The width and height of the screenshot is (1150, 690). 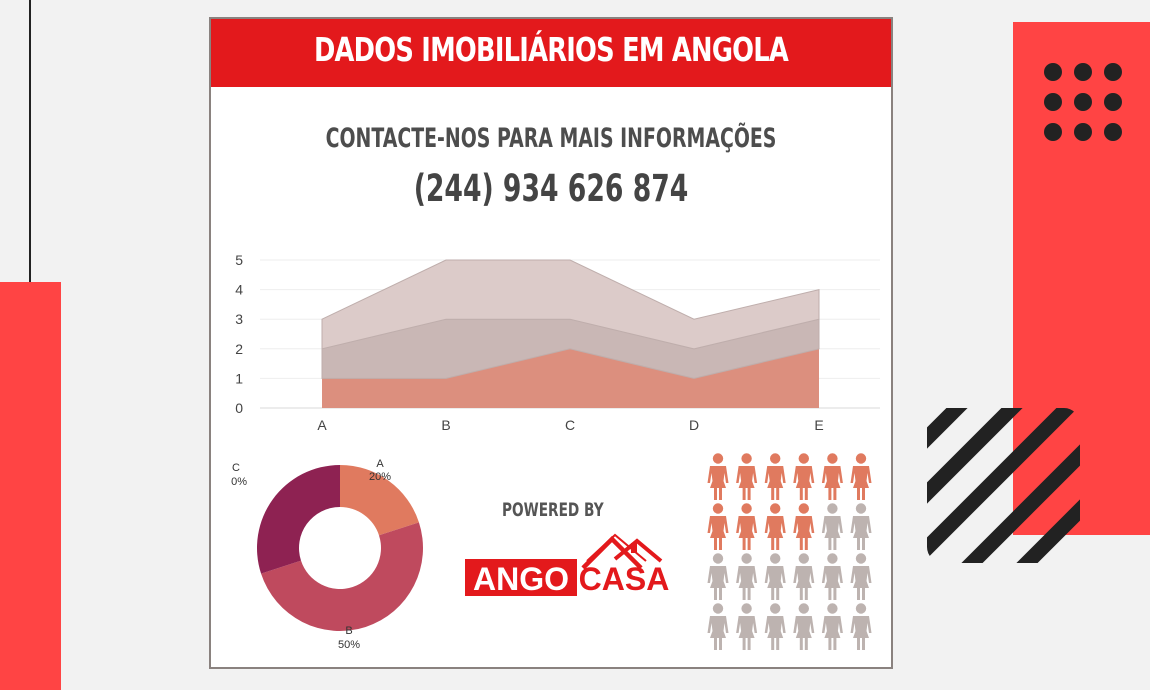 I want to click on x-tick-label: A, so click(x=322, y=425).